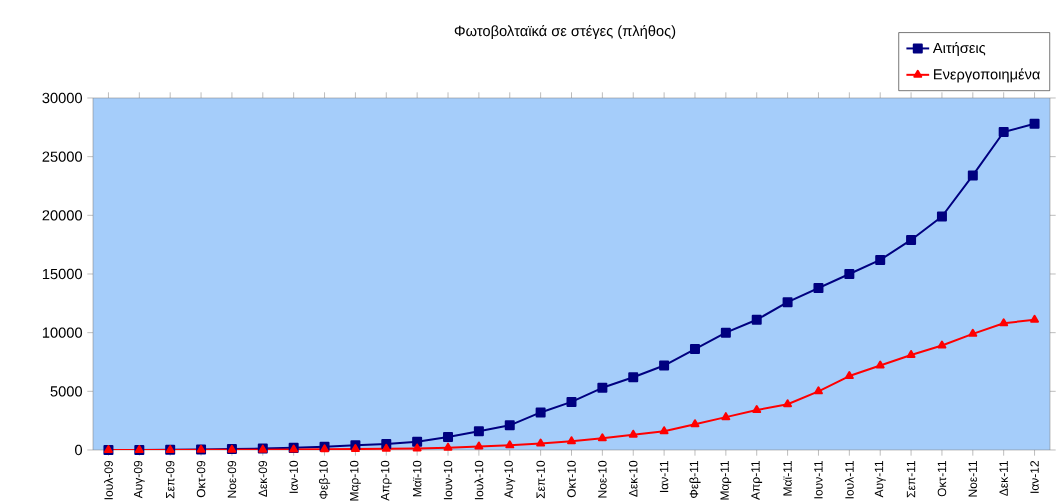 The image size is (1057, 502). What do you see at coordinates (664, 476) in the screenshot?
I see `x-tick-label: Ιαν-11` at bounding box center [664, 476].